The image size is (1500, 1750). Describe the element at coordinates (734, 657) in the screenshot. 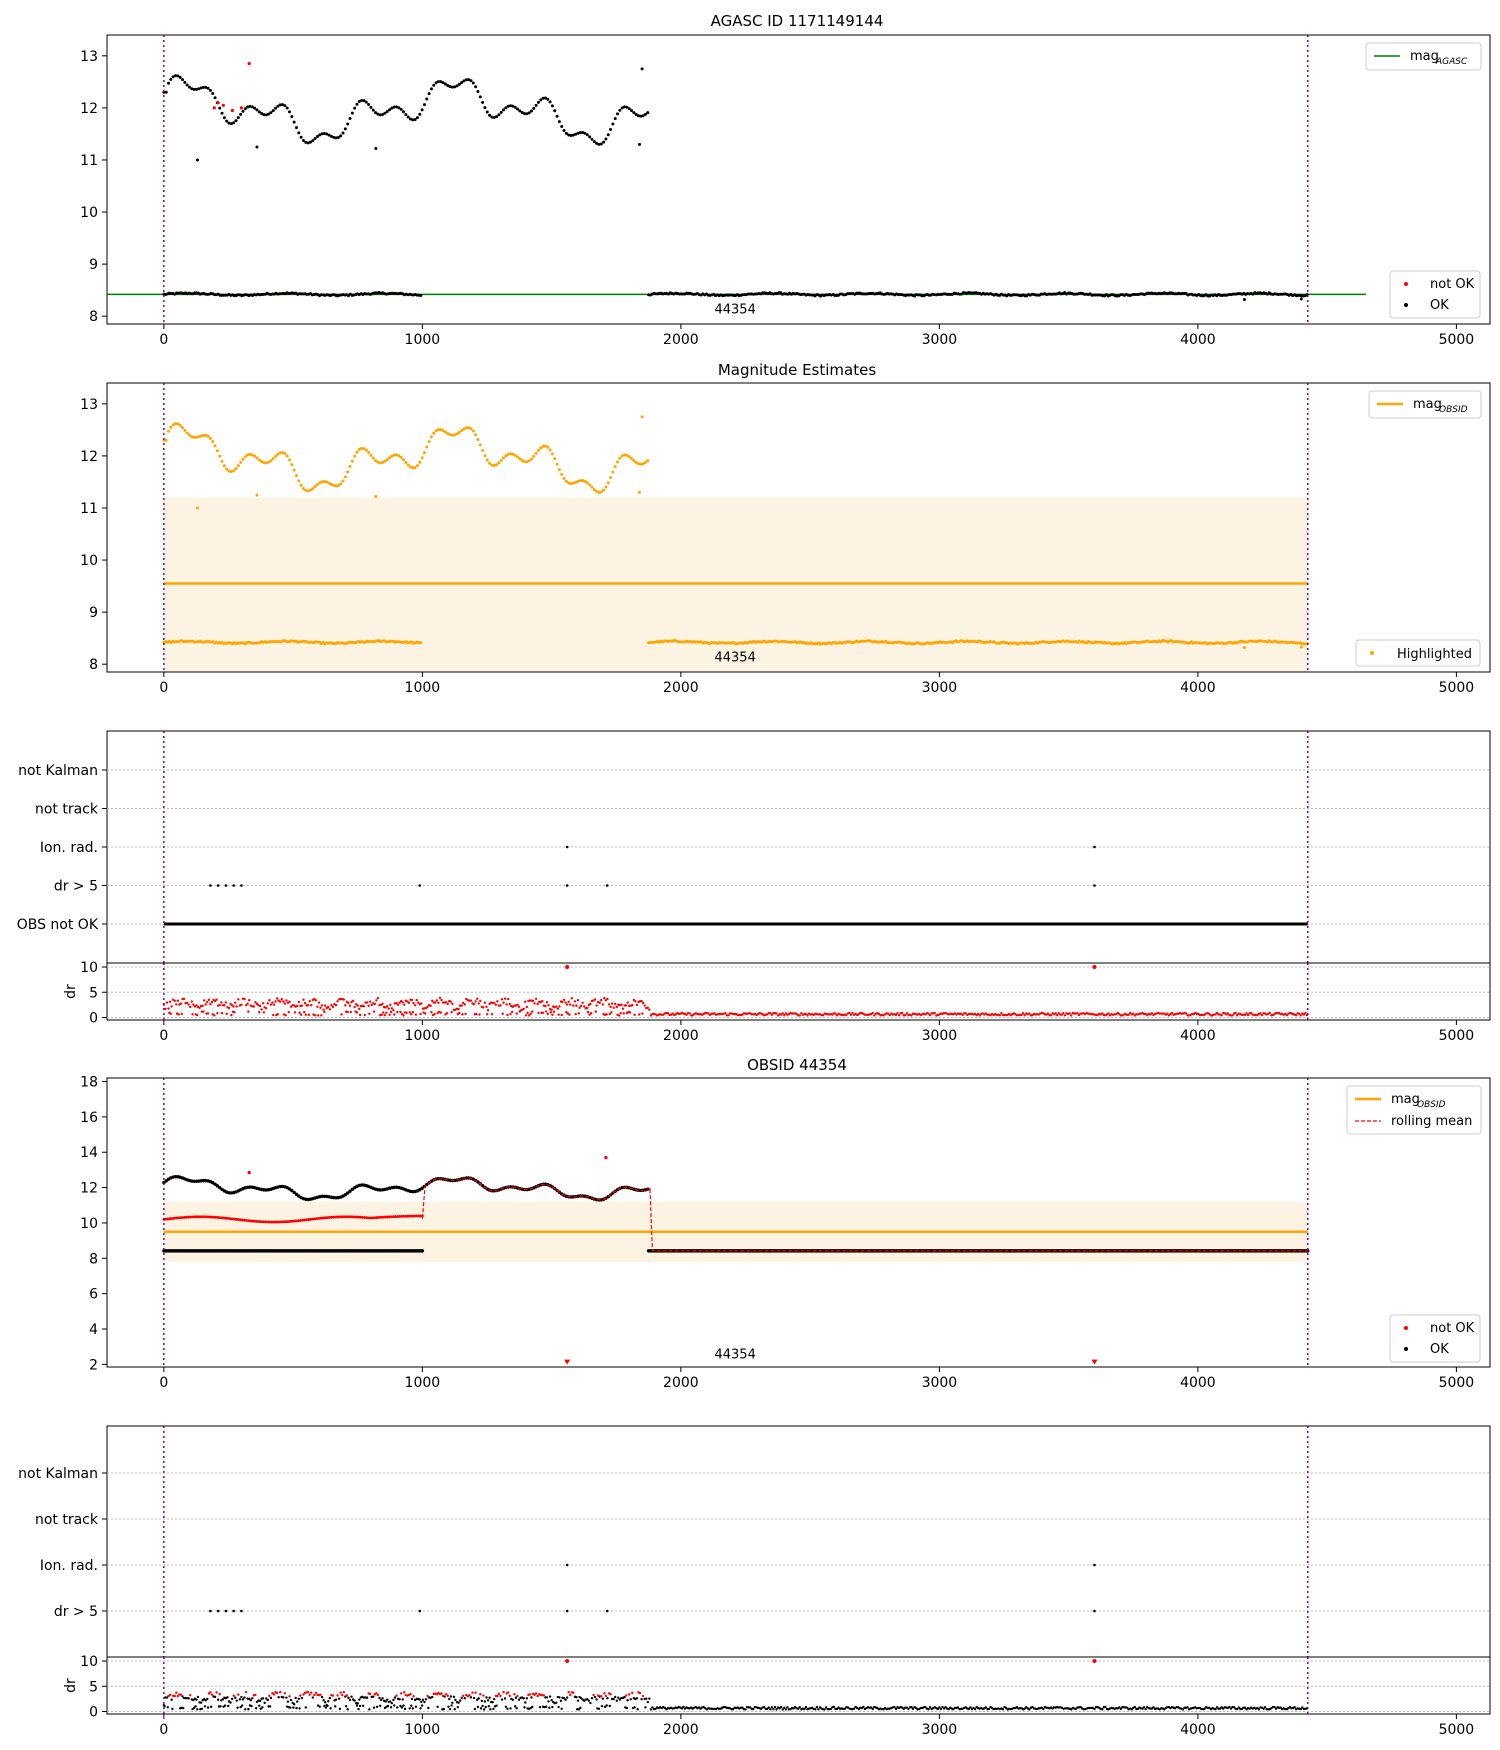

I see `obsid-annotation: 44354` at that location.